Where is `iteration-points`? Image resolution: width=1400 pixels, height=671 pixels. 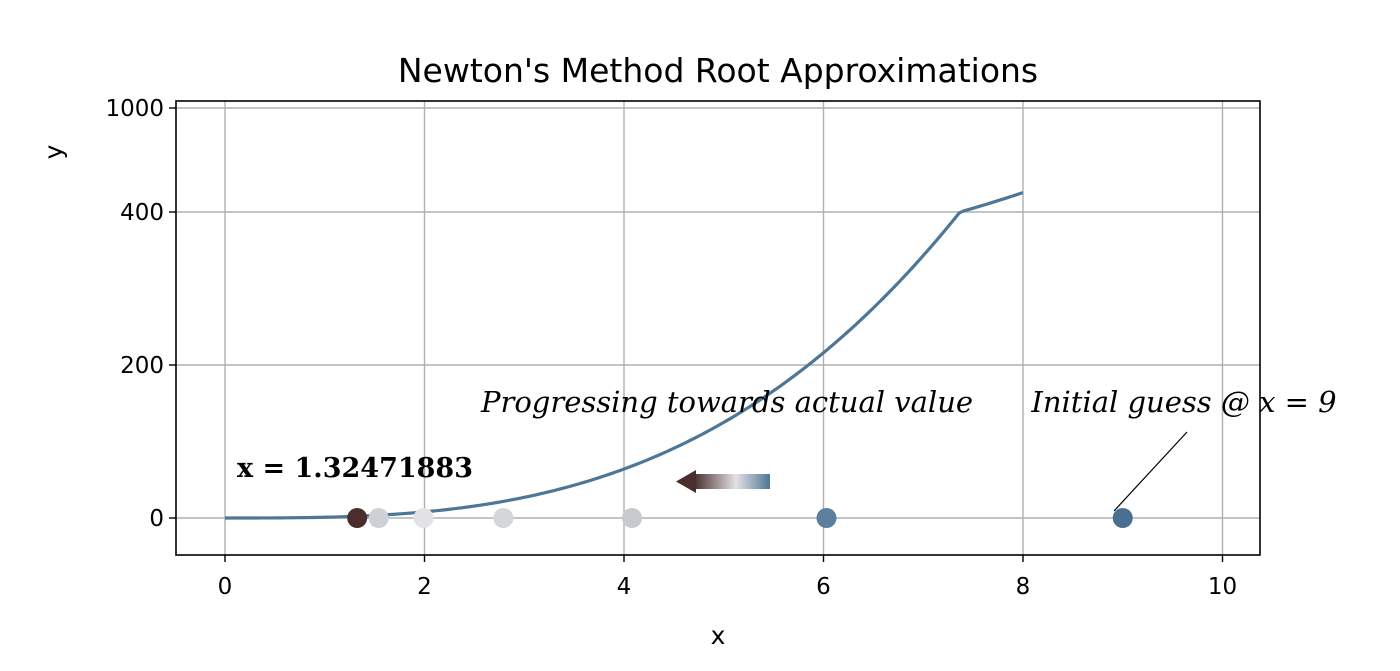
iteration-points is located at coordinates (740, 518).